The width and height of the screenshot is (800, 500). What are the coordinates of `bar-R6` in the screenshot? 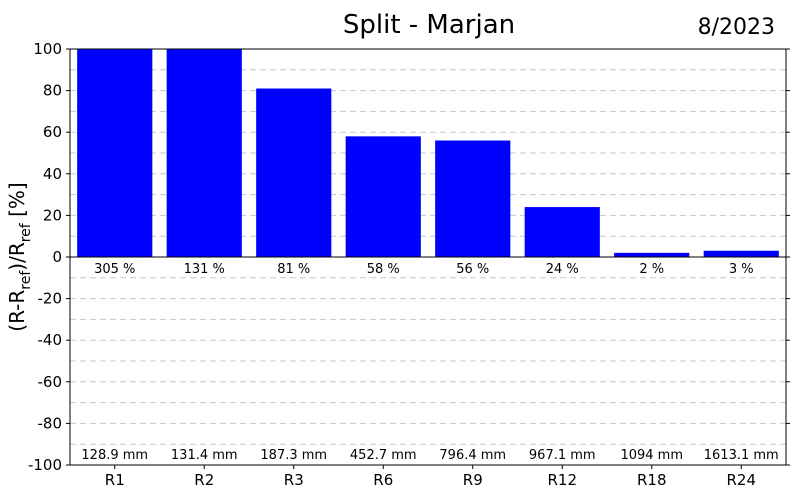 It's located at (383, 196).